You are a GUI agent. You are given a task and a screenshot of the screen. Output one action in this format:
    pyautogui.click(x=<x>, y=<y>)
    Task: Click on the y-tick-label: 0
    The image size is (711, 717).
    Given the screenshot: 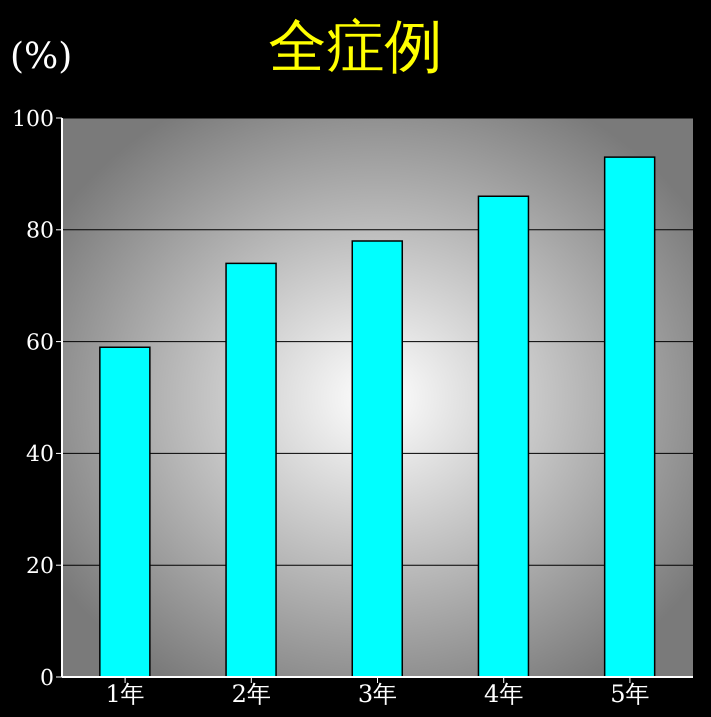 What is the action you would take?
    pyautogui.click(x=47, y=678)
    